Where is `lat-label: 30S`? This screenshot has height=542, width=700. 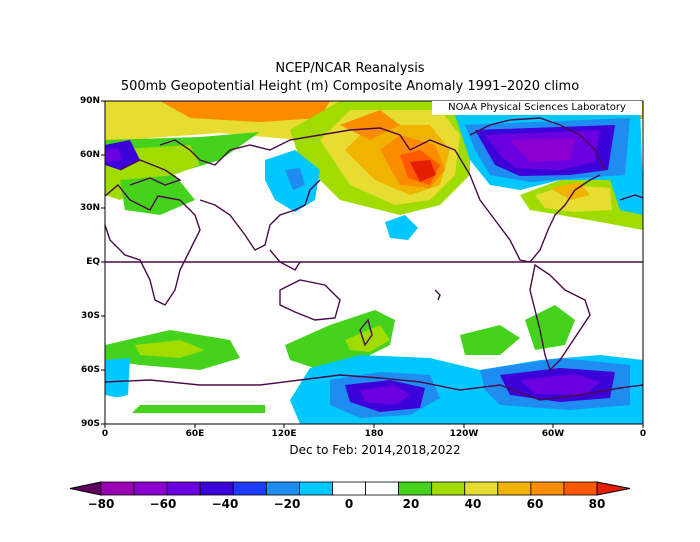
lat-label: 30S is located at coordinates (90, 316).